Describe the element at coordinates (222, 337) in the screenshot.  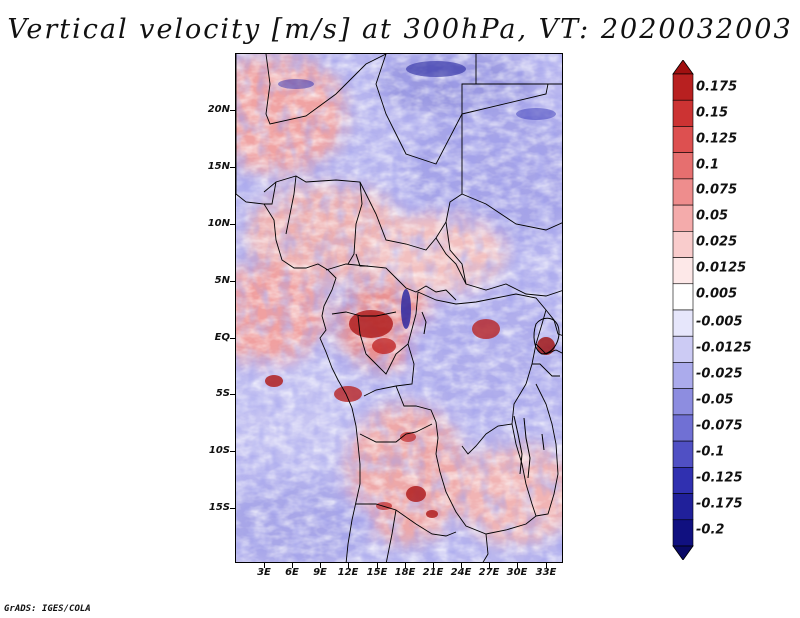
I see `lat-label: EQ` at that location.